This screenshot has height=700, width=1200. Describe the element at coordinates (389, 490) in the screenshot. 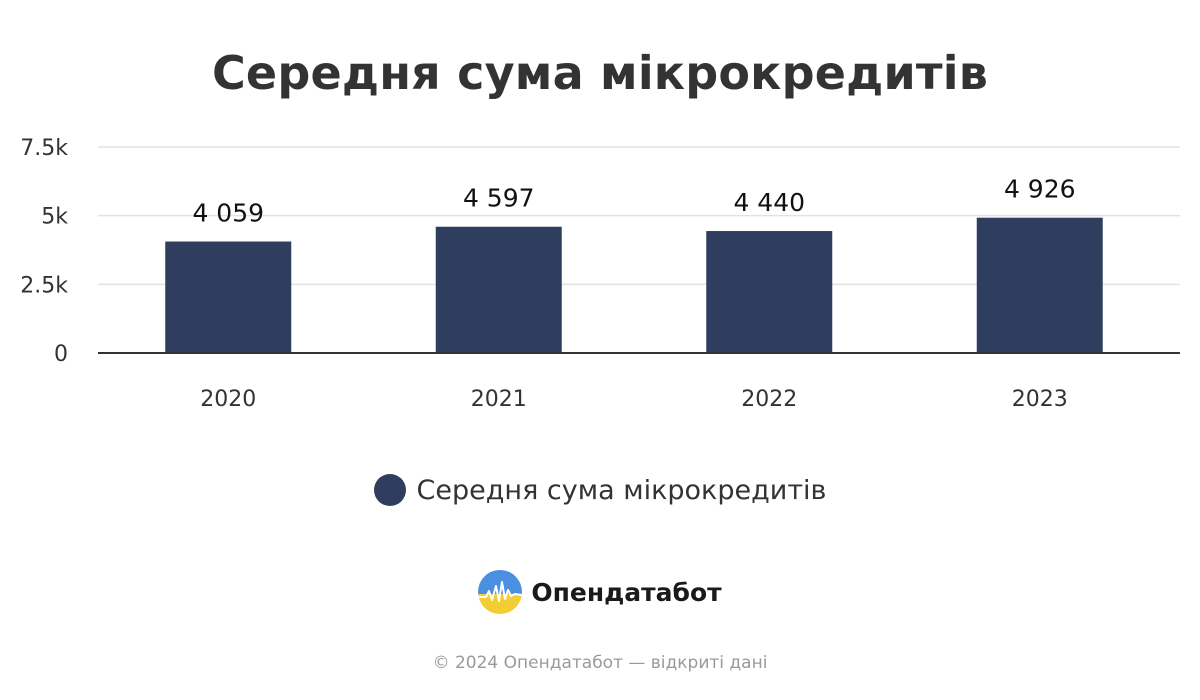

I see `legend-marker-icon` at that location.